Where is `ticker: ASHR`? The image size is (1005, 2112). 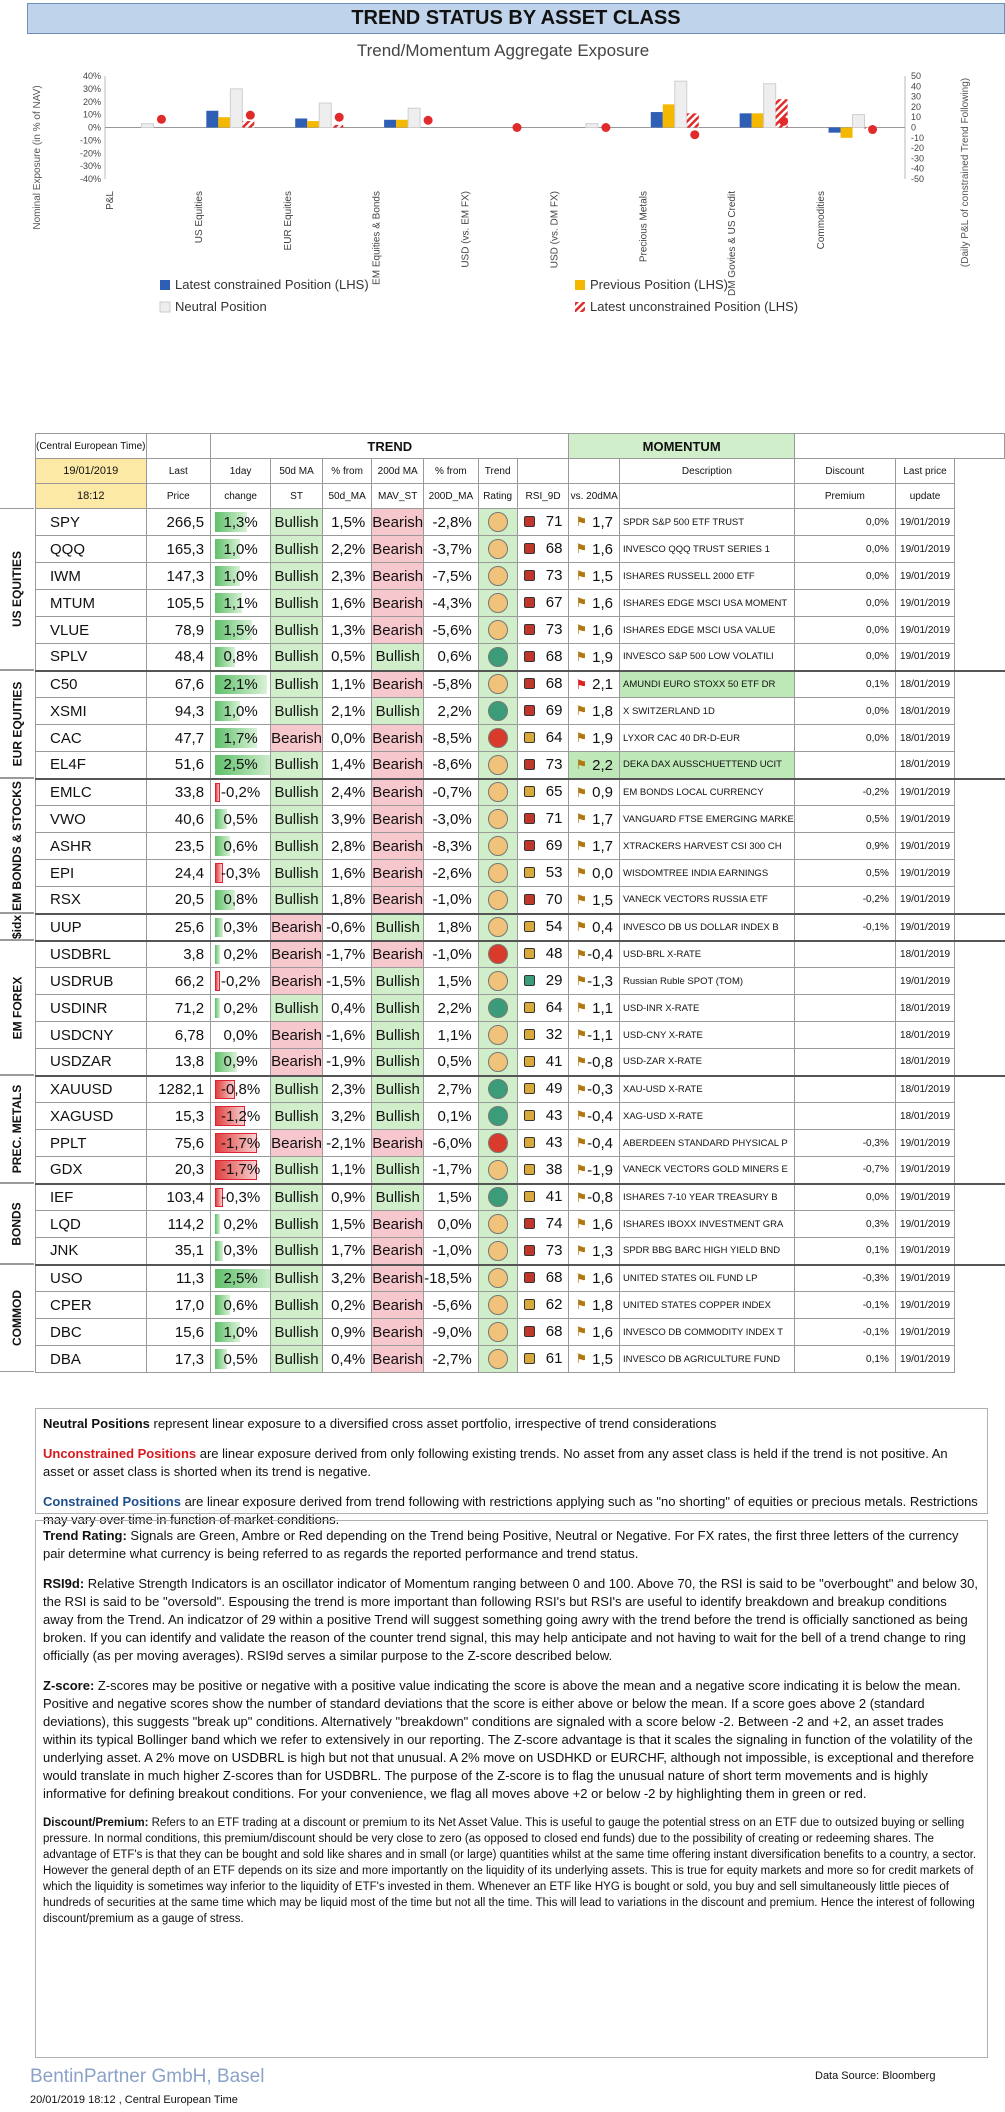
ticker: ASHR is located at coordinates (91, 846).